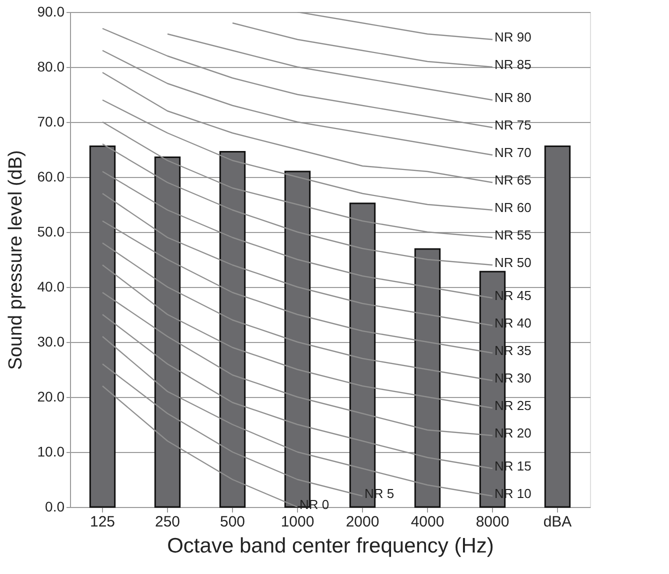 The image size is (669, 574). What do you see at coordinates (513, 493) in the screenshot?
I see `series-label: NR 10` at bounding box center [513, 493].